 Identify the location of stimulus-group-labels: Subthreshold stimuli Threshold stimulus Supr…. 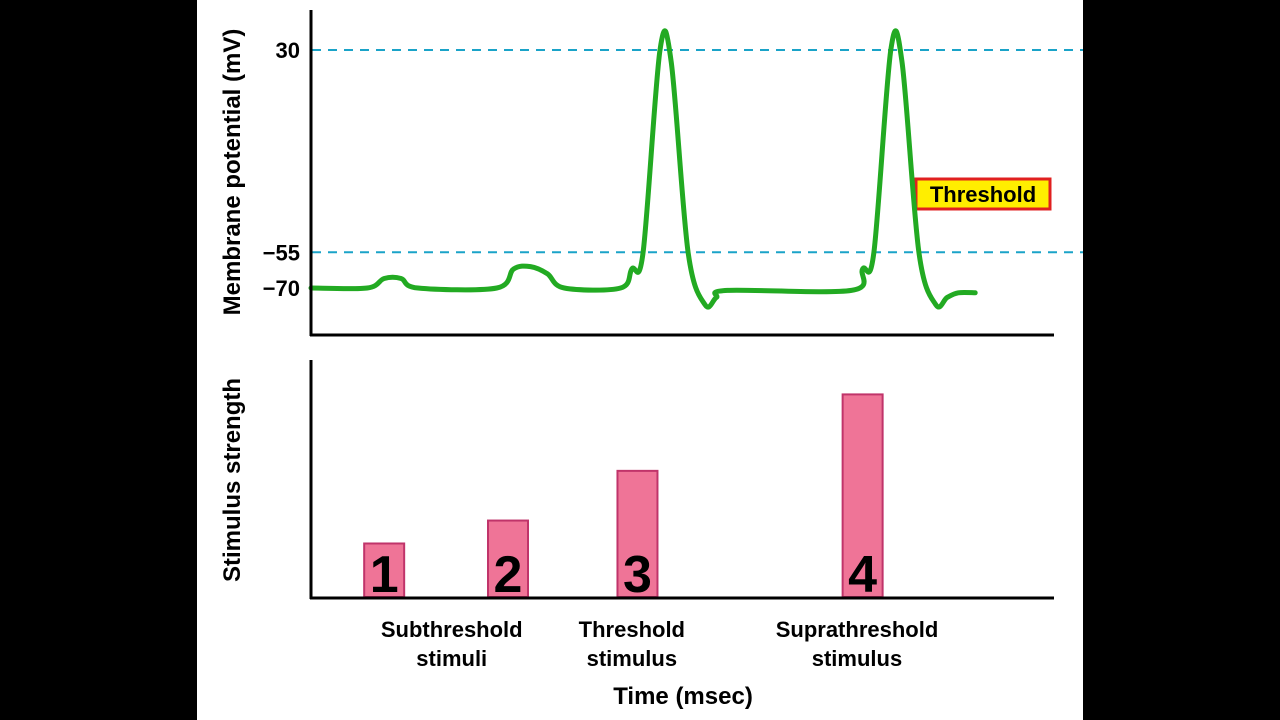
(659, 644).